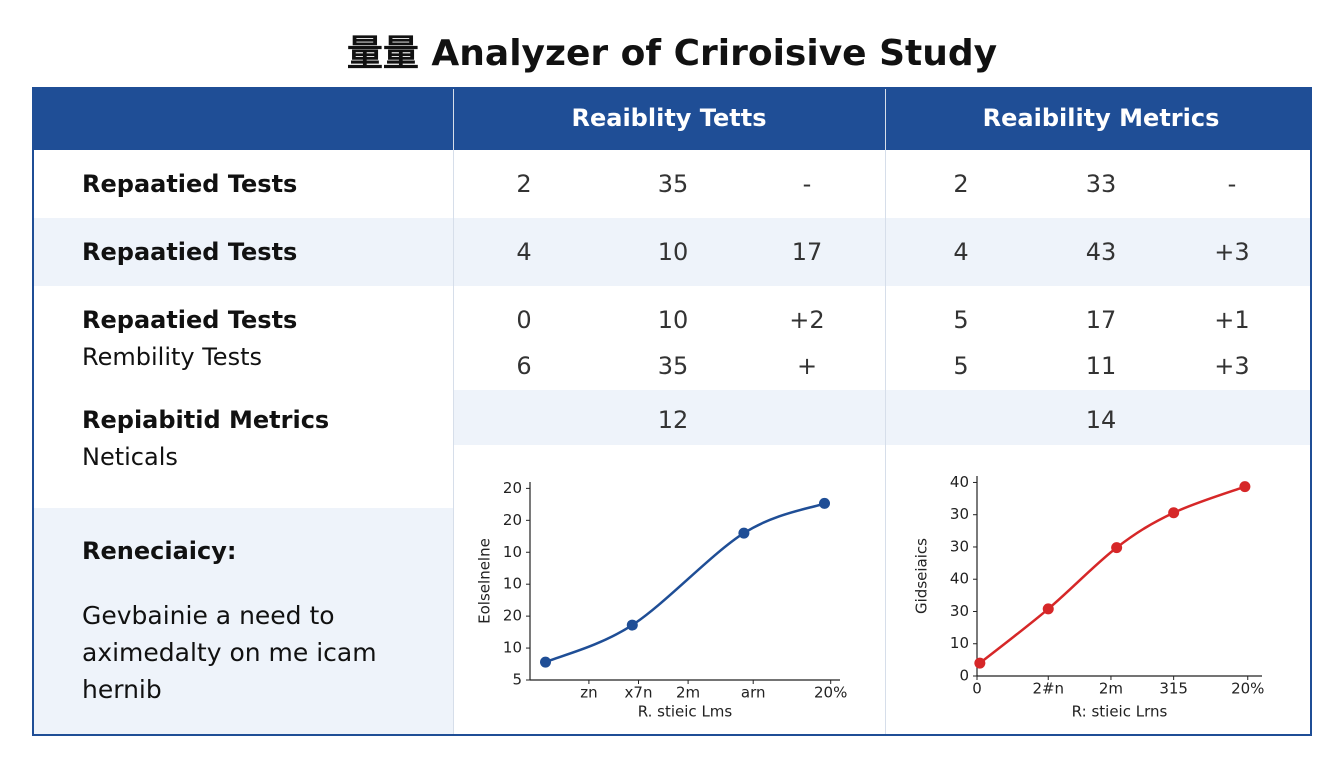  I want to click on x-tick-label: x7n, so click(639, 693).